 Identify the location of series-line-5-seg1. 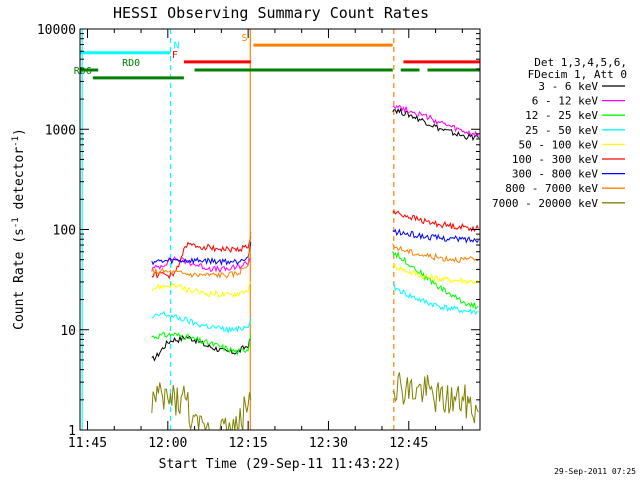
(201, 258).